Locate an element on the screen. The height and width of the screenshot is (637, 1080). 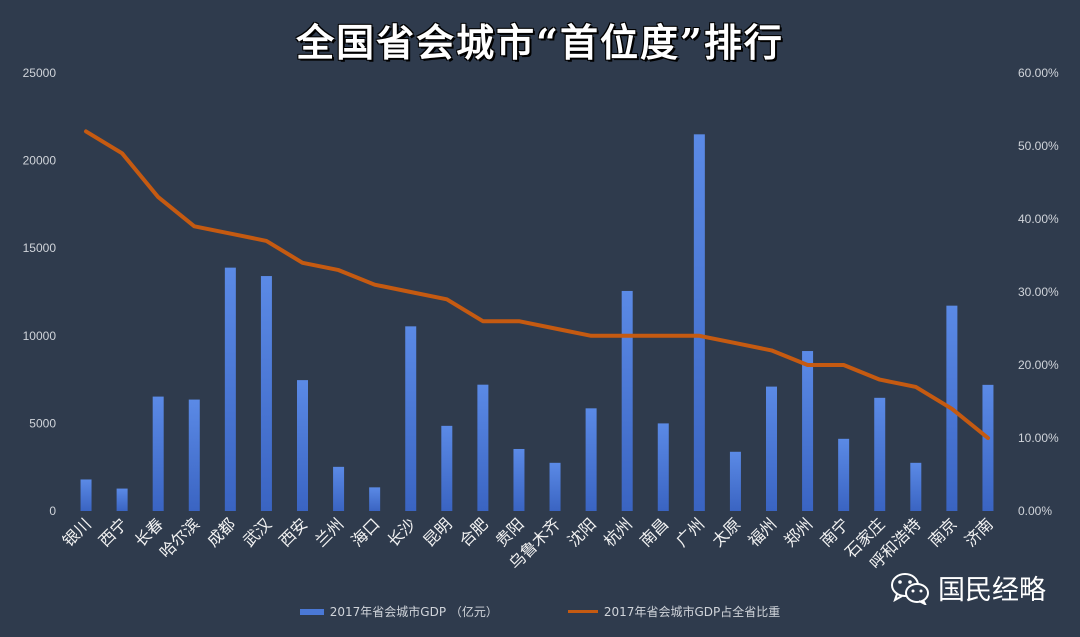
legend-bar-swatch is located at coordinates (311, 611).